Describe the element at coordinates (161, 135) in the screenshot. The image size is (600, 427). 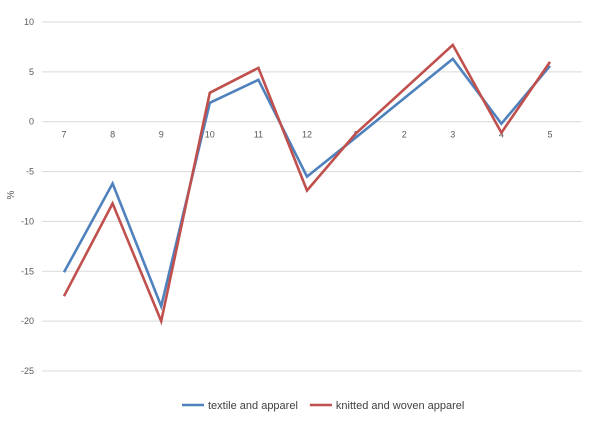
I see `x-tick-label: 9` at that location.